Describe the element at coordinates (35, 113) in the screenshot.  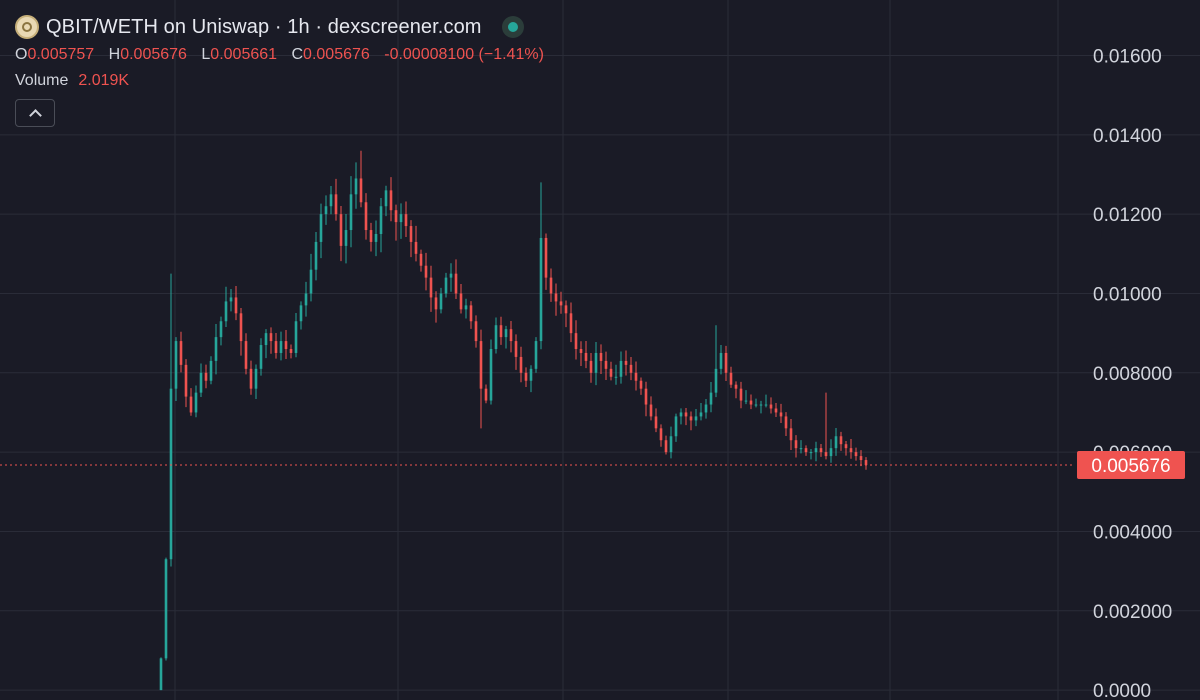
I see `collapse-legend-button` at that location.